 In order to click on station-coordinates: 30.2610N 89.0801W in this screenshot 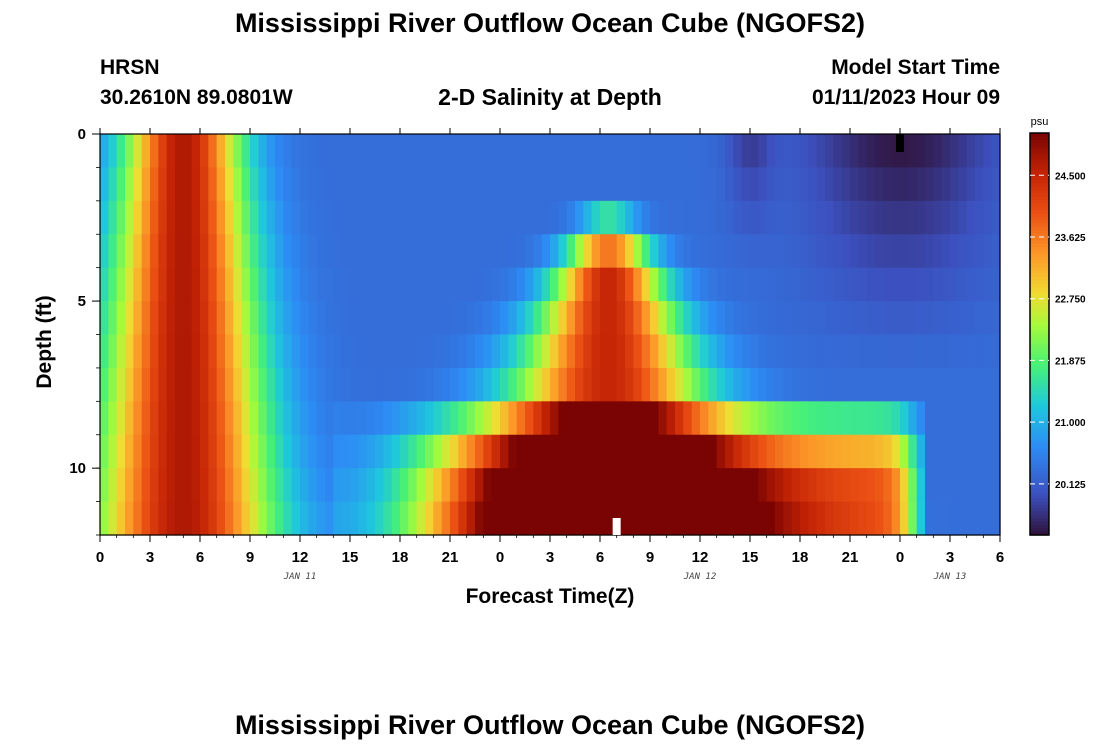, I will do `click(196, 97)`.